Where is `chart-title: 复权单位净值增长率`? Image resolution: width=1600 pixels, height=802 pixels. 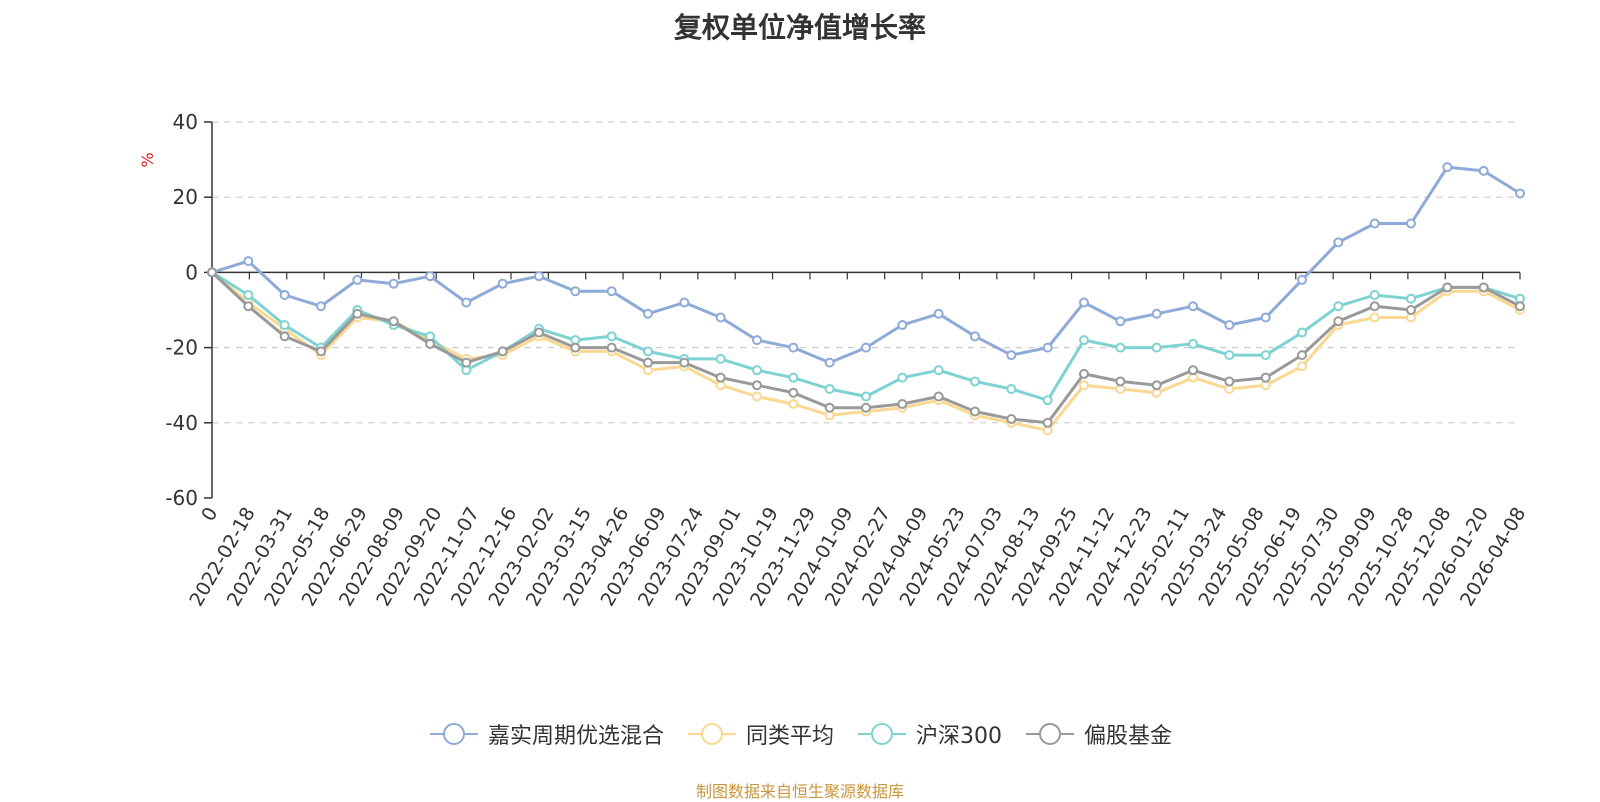 chart-title: 复权单位净值增长率 is located at coordinates (799, 27).